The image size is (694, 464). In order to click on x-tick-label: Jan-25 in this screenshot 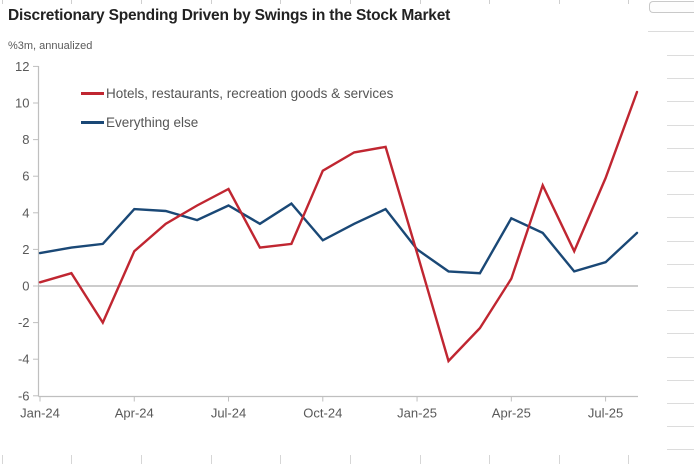, I will do `click(417, 413)`.